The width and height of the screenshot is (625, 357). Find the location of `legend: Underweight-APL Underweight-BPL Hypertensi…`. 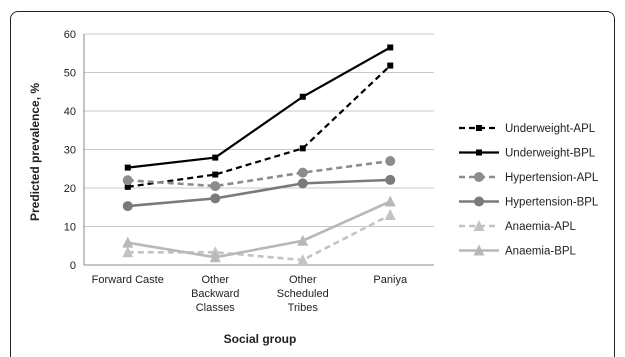

legend: Underweight-APL Underweight-BPL Hypertensi… is located at coordinates (529, 190).